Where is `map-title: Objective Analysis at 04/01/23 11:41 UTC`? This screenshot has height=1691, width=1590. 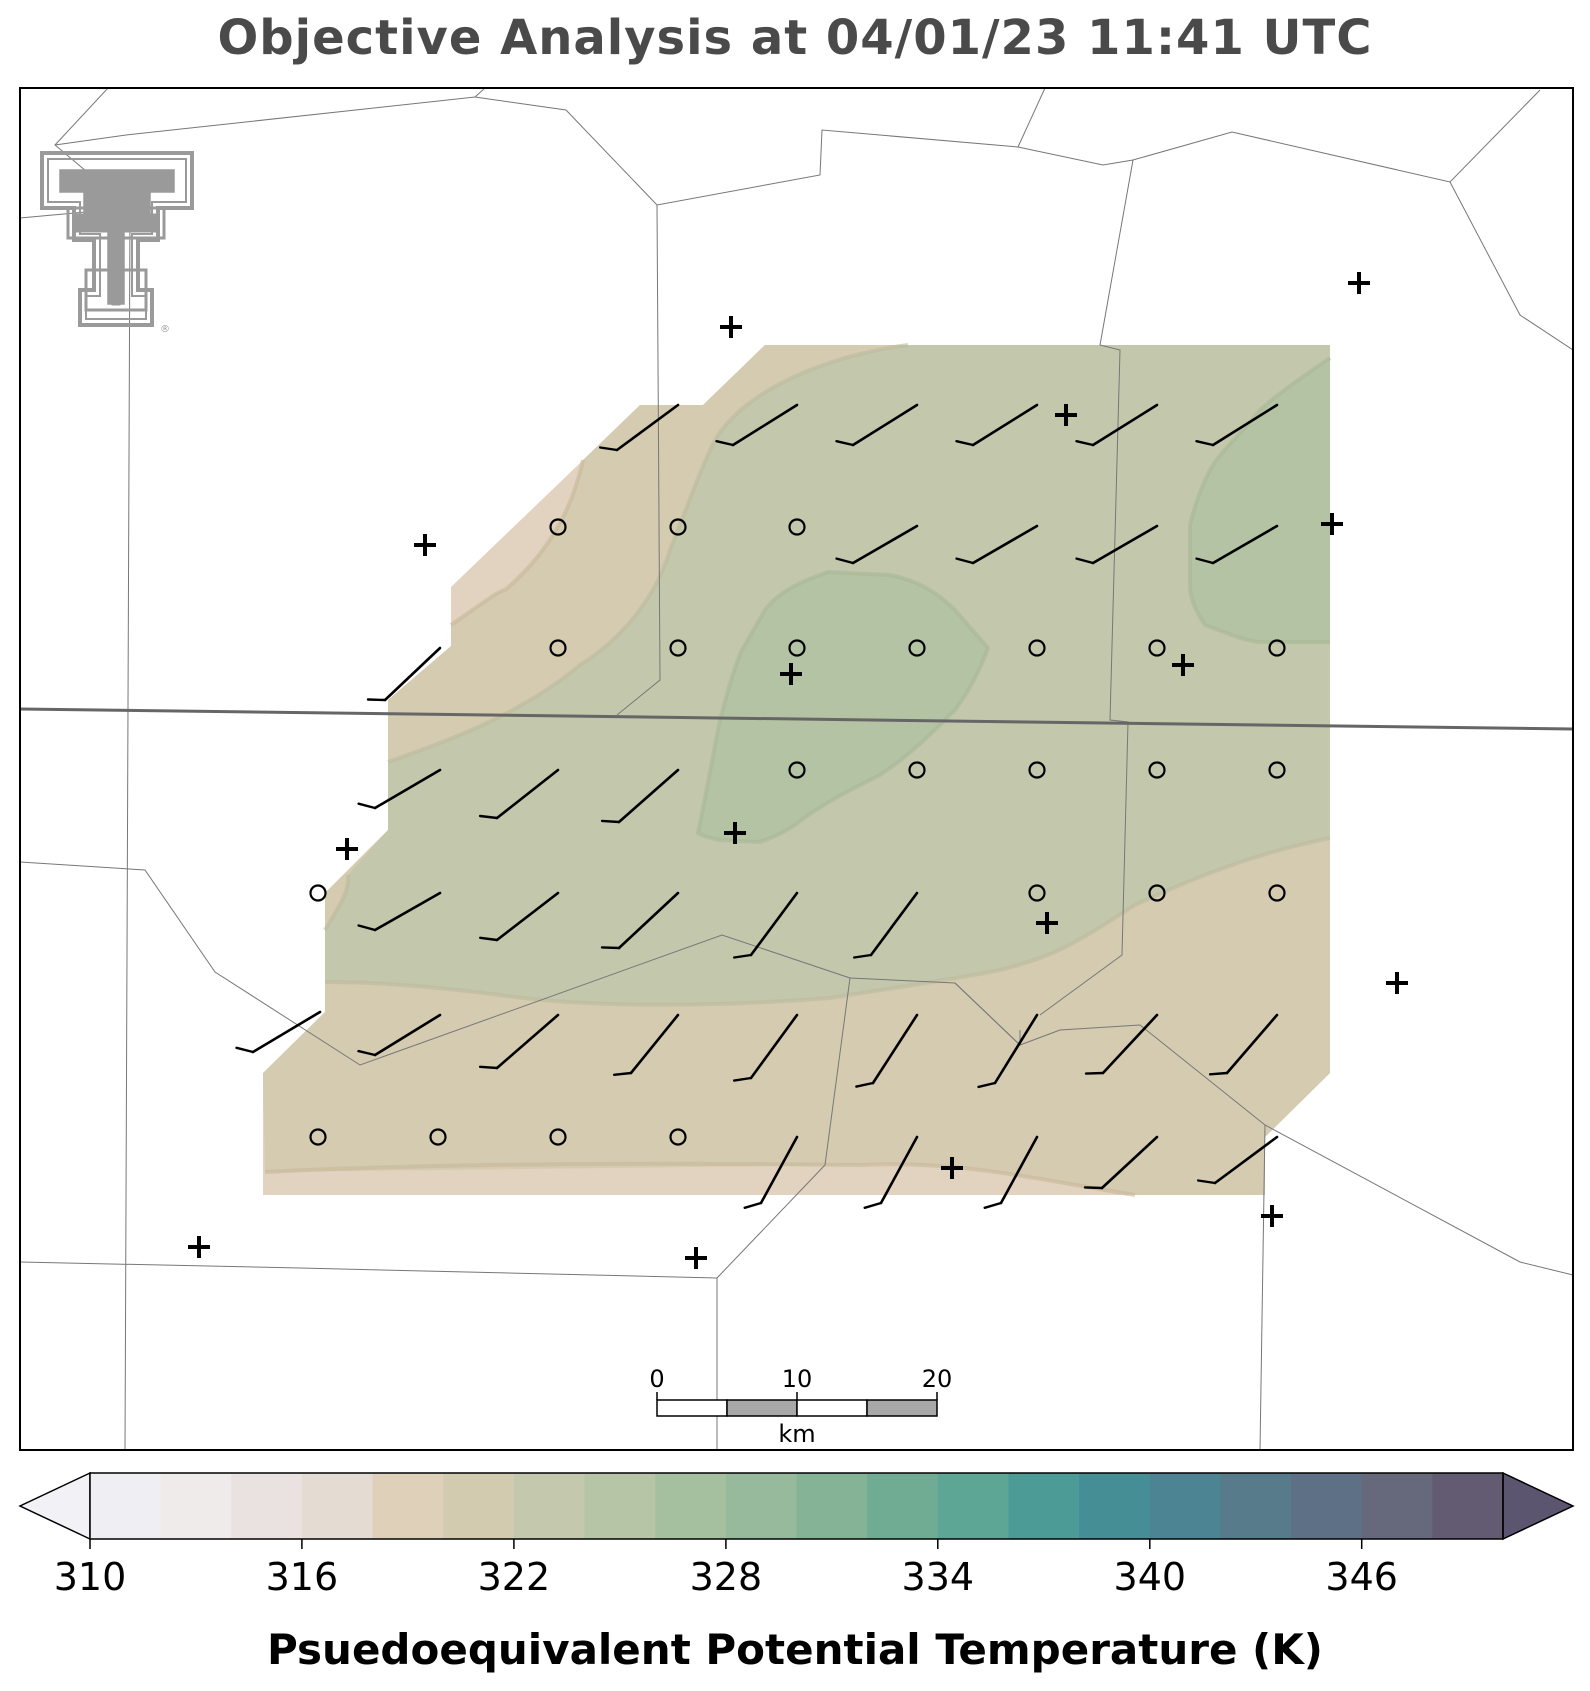
map-title: Objective Analysis at 04/01/23 11:41 UTC is located at coordinates (795, 38).